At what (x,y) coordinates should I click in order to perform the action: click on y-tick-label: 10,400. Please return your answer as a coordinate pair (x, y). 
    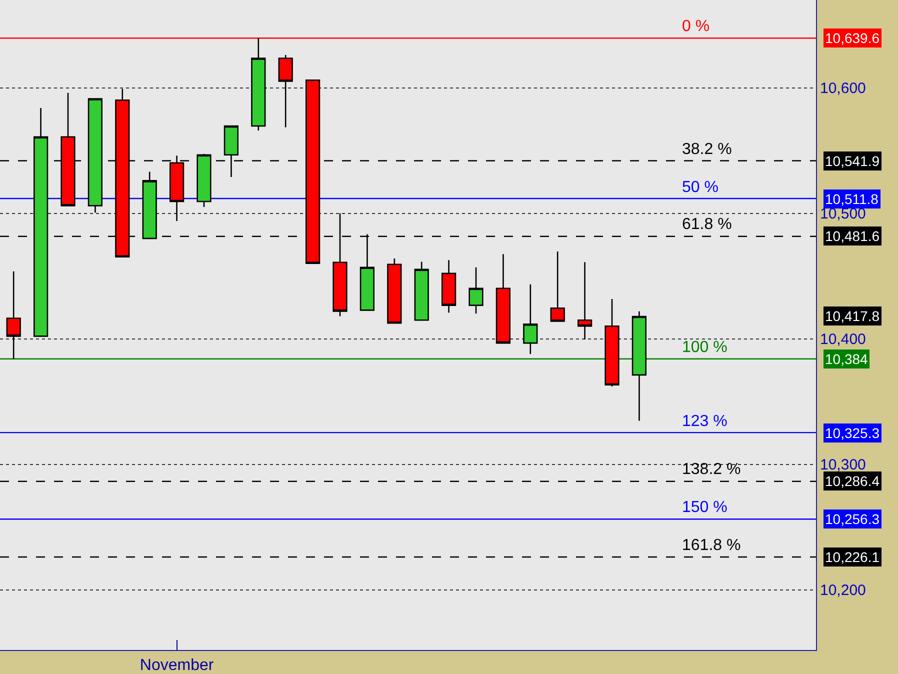
    Looking at the image, I should click on (843, 339).